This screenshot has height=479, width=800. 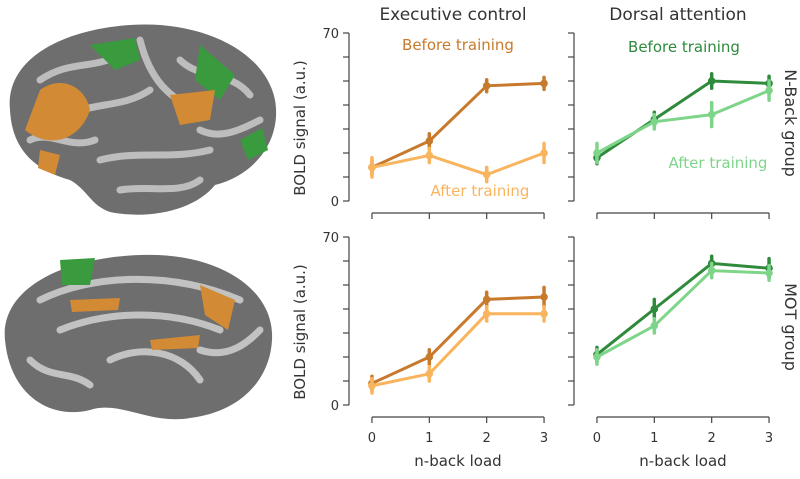 What do you see at coordinates (143, 119) in the screenshot?
I see `brain-lateral` at bounding box center [143, 119].